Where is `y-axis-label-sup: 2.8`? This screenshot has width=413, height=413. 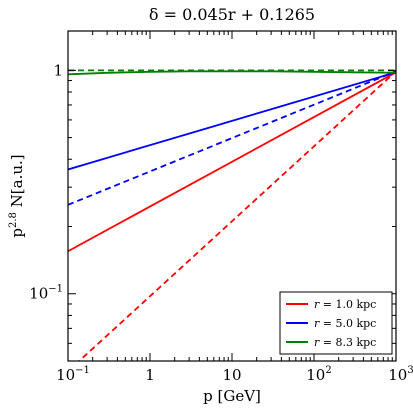 y-axis-label-sup: 2.8 is located at coordinates (13, 220).